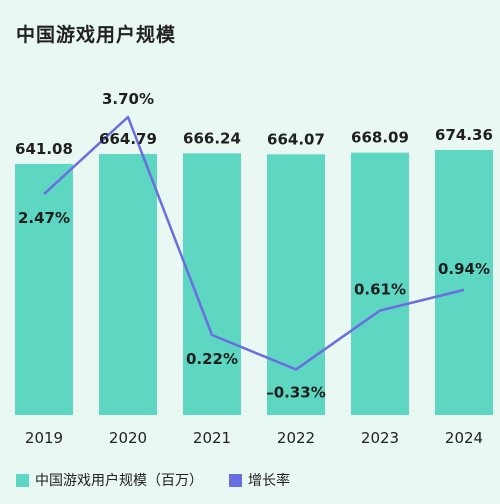 The height and width of the screenshot is (504, 500). Describe the element at coordinates (269, 481) in the screenshot. I see `legend-label-growth: 增长率` at that location.